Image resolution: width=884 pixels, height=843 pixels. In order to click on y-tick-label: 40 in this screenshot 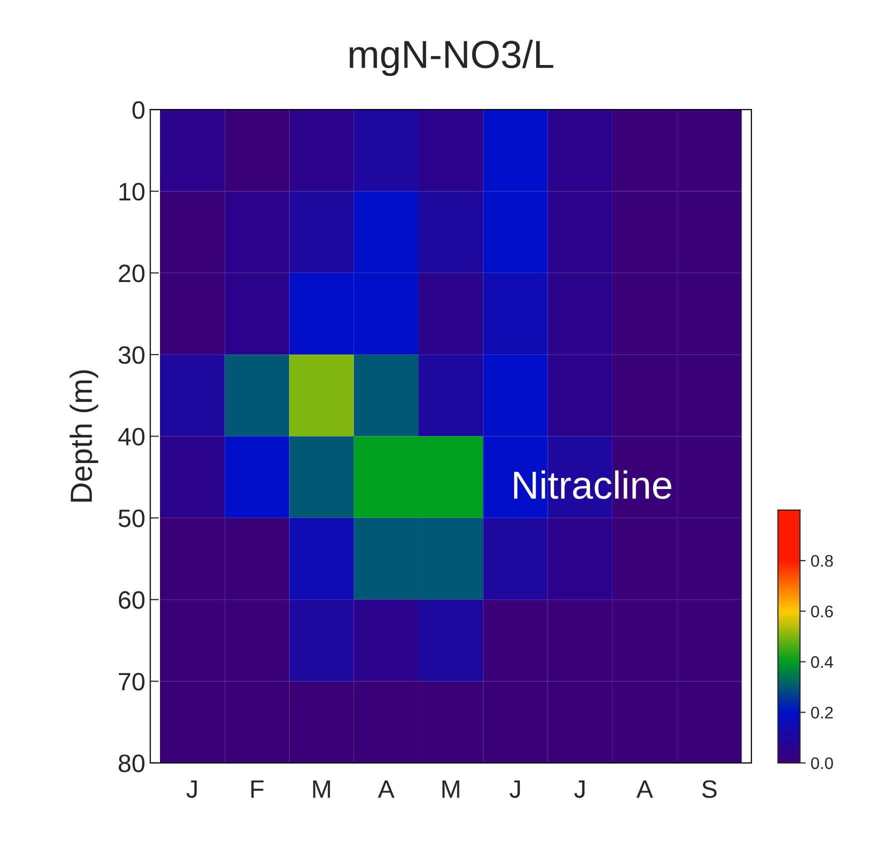, I will do `click(131, 437)`.